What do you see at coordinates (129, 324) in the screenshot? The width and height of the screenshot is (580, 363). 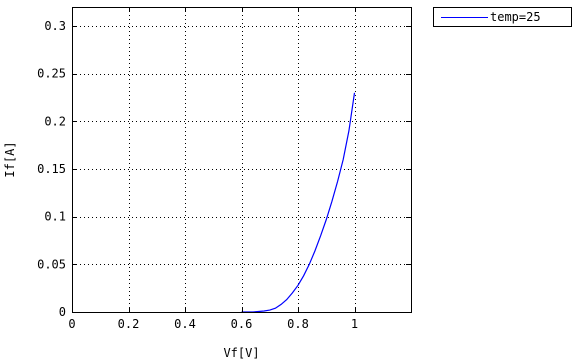 I see `x-tick-label: 0.2` at bounding box center [129, 324].